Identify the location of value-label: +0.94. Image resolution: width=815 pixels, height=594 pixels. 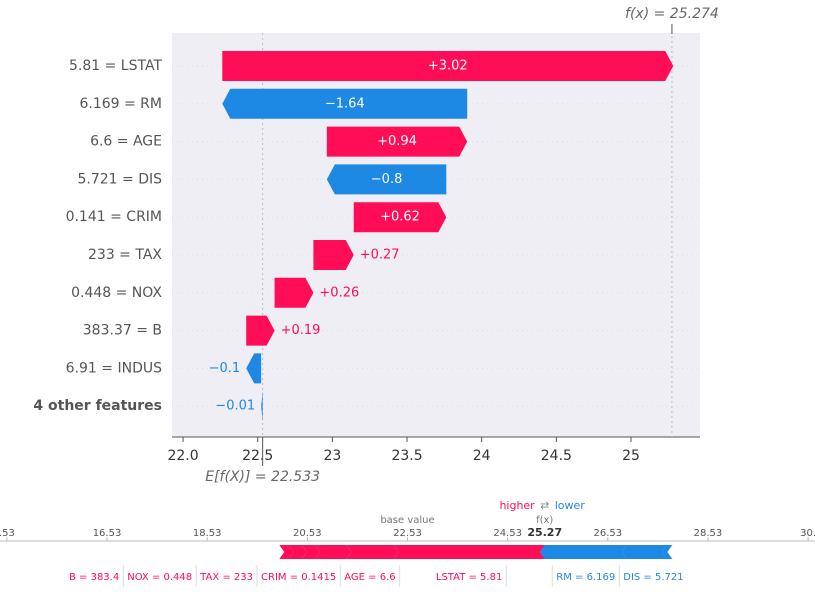
(397, 141).